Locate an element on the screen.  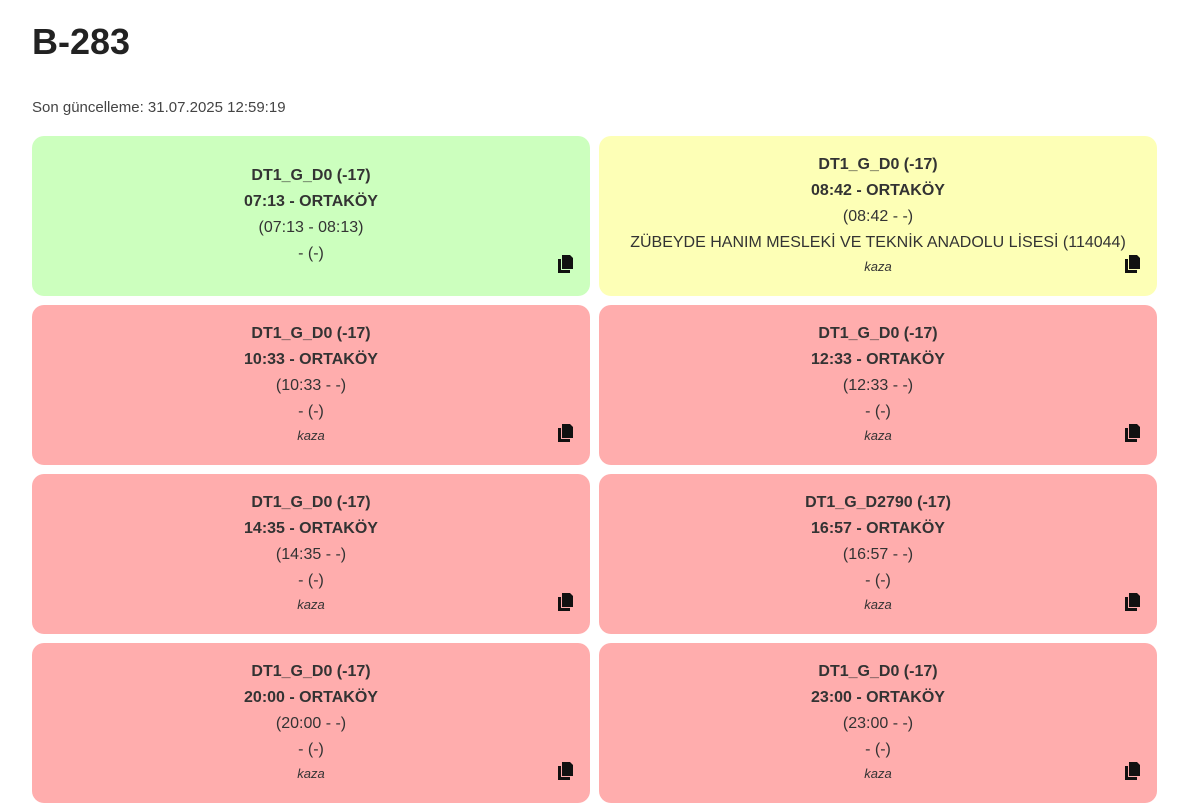
trip-departure: 10:33 - ORTAKÖY is located at coordinates (311, 359).